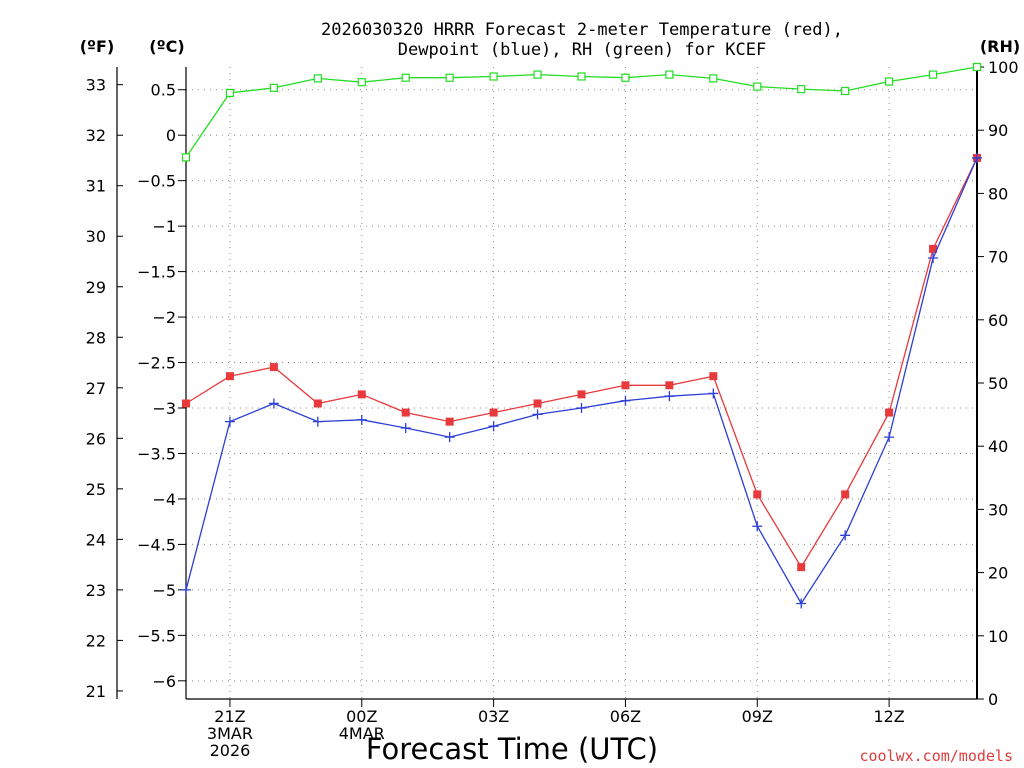  Describe the element at coordinates (156, 453) in the screenshot. I see `celsius-tick-label: −3.5` at that location.